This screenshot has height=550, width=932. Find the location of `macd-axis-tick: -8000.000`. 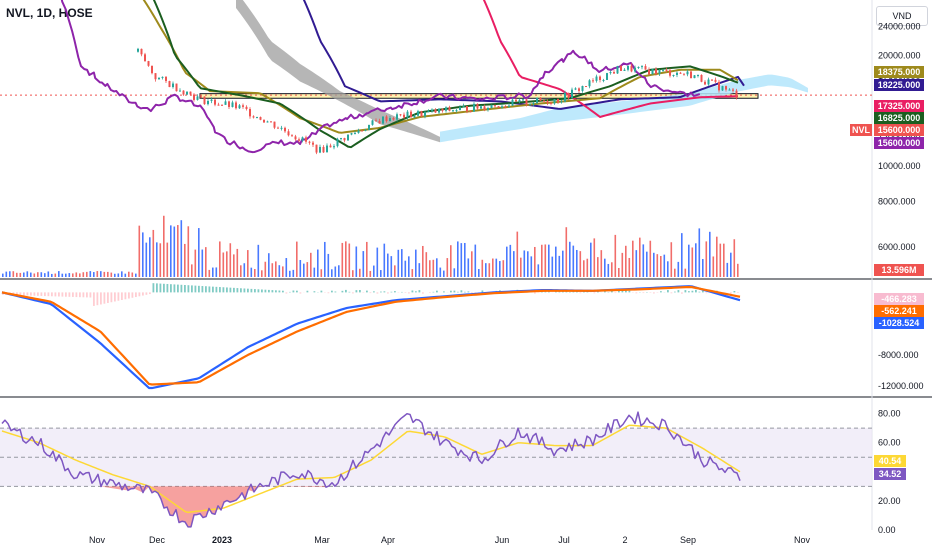

macd-axis-tick: -8000.000 is located at coordinates (898, 355).